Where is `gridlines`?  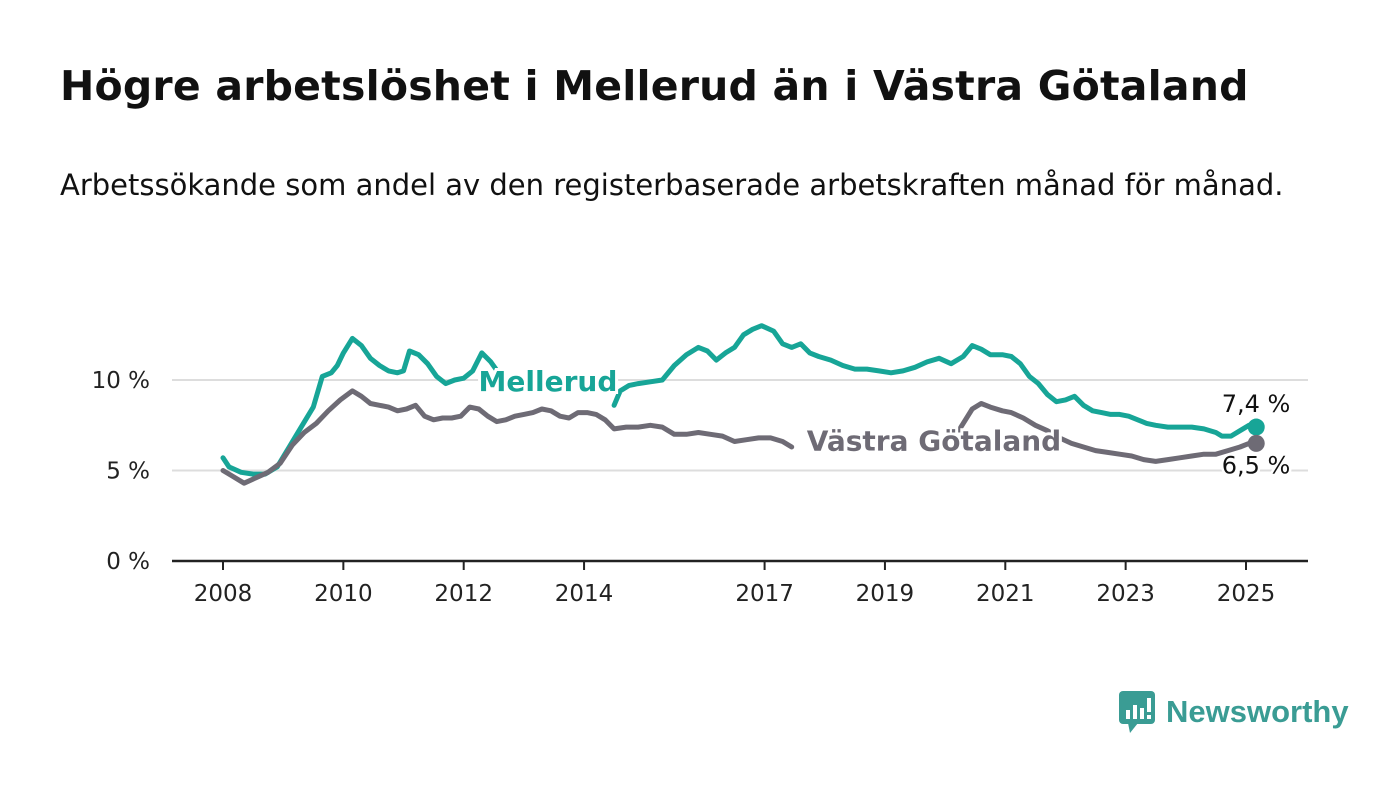
gridlines is located at coordinates (740, 425).